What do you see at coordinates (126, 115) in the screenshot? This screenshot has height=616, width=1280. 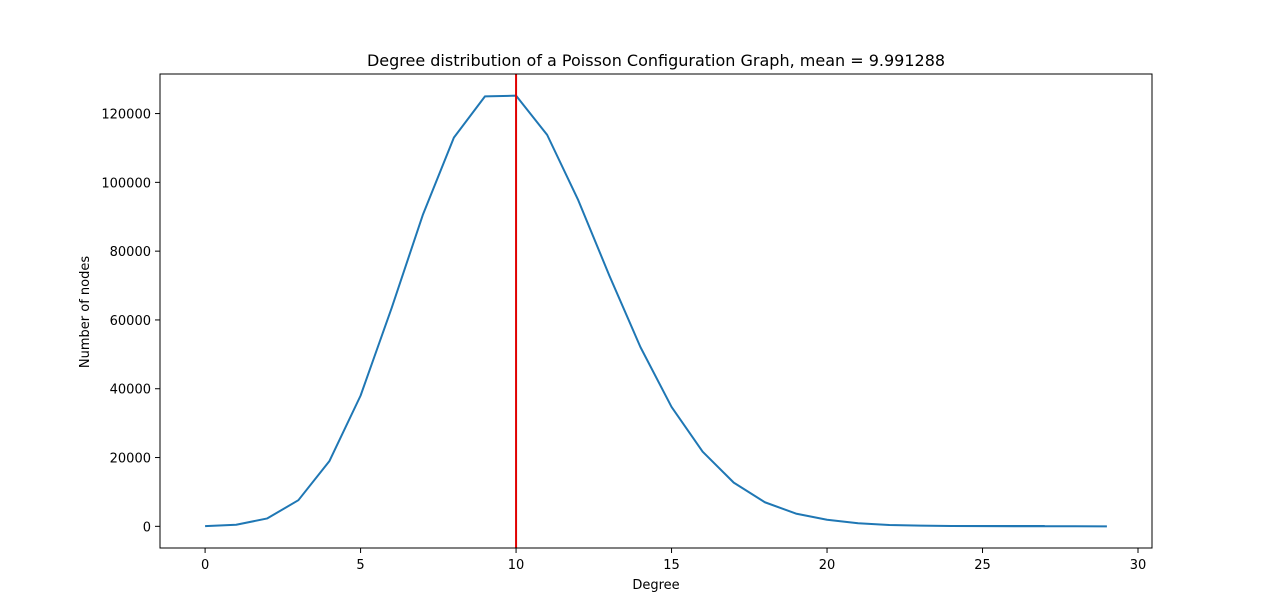 I see `y-tick-label: 120000` at bounding box center [126, 115].